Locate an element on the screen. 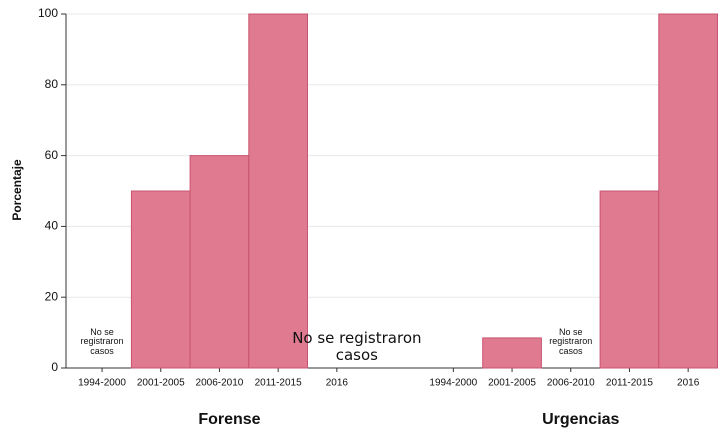 This screenshot has height=429, width=728. y-tick-label: 60 is located at coordinates (52, 155).